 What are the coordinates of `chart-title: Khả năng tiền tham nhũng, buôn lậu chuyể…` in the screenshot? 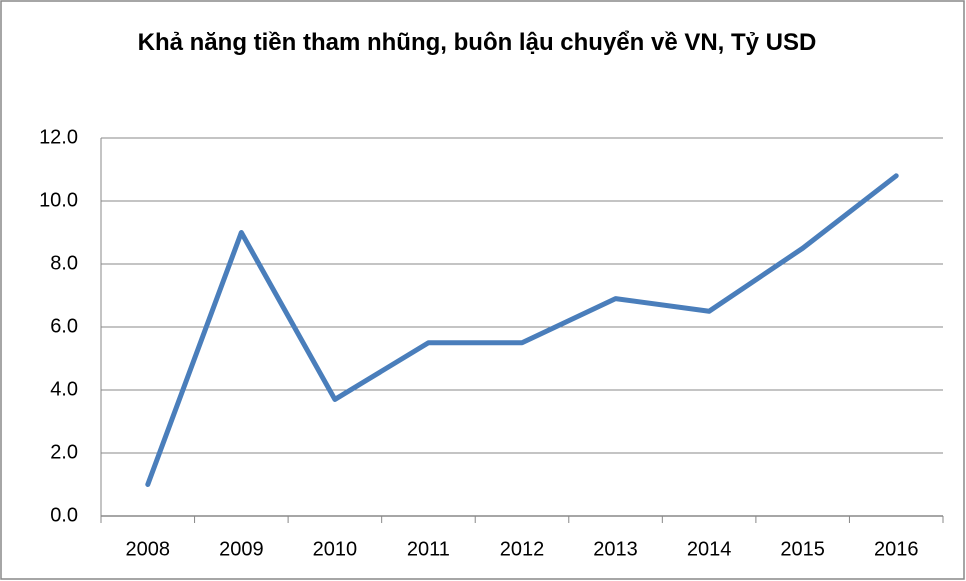 It's located at (477, 42).